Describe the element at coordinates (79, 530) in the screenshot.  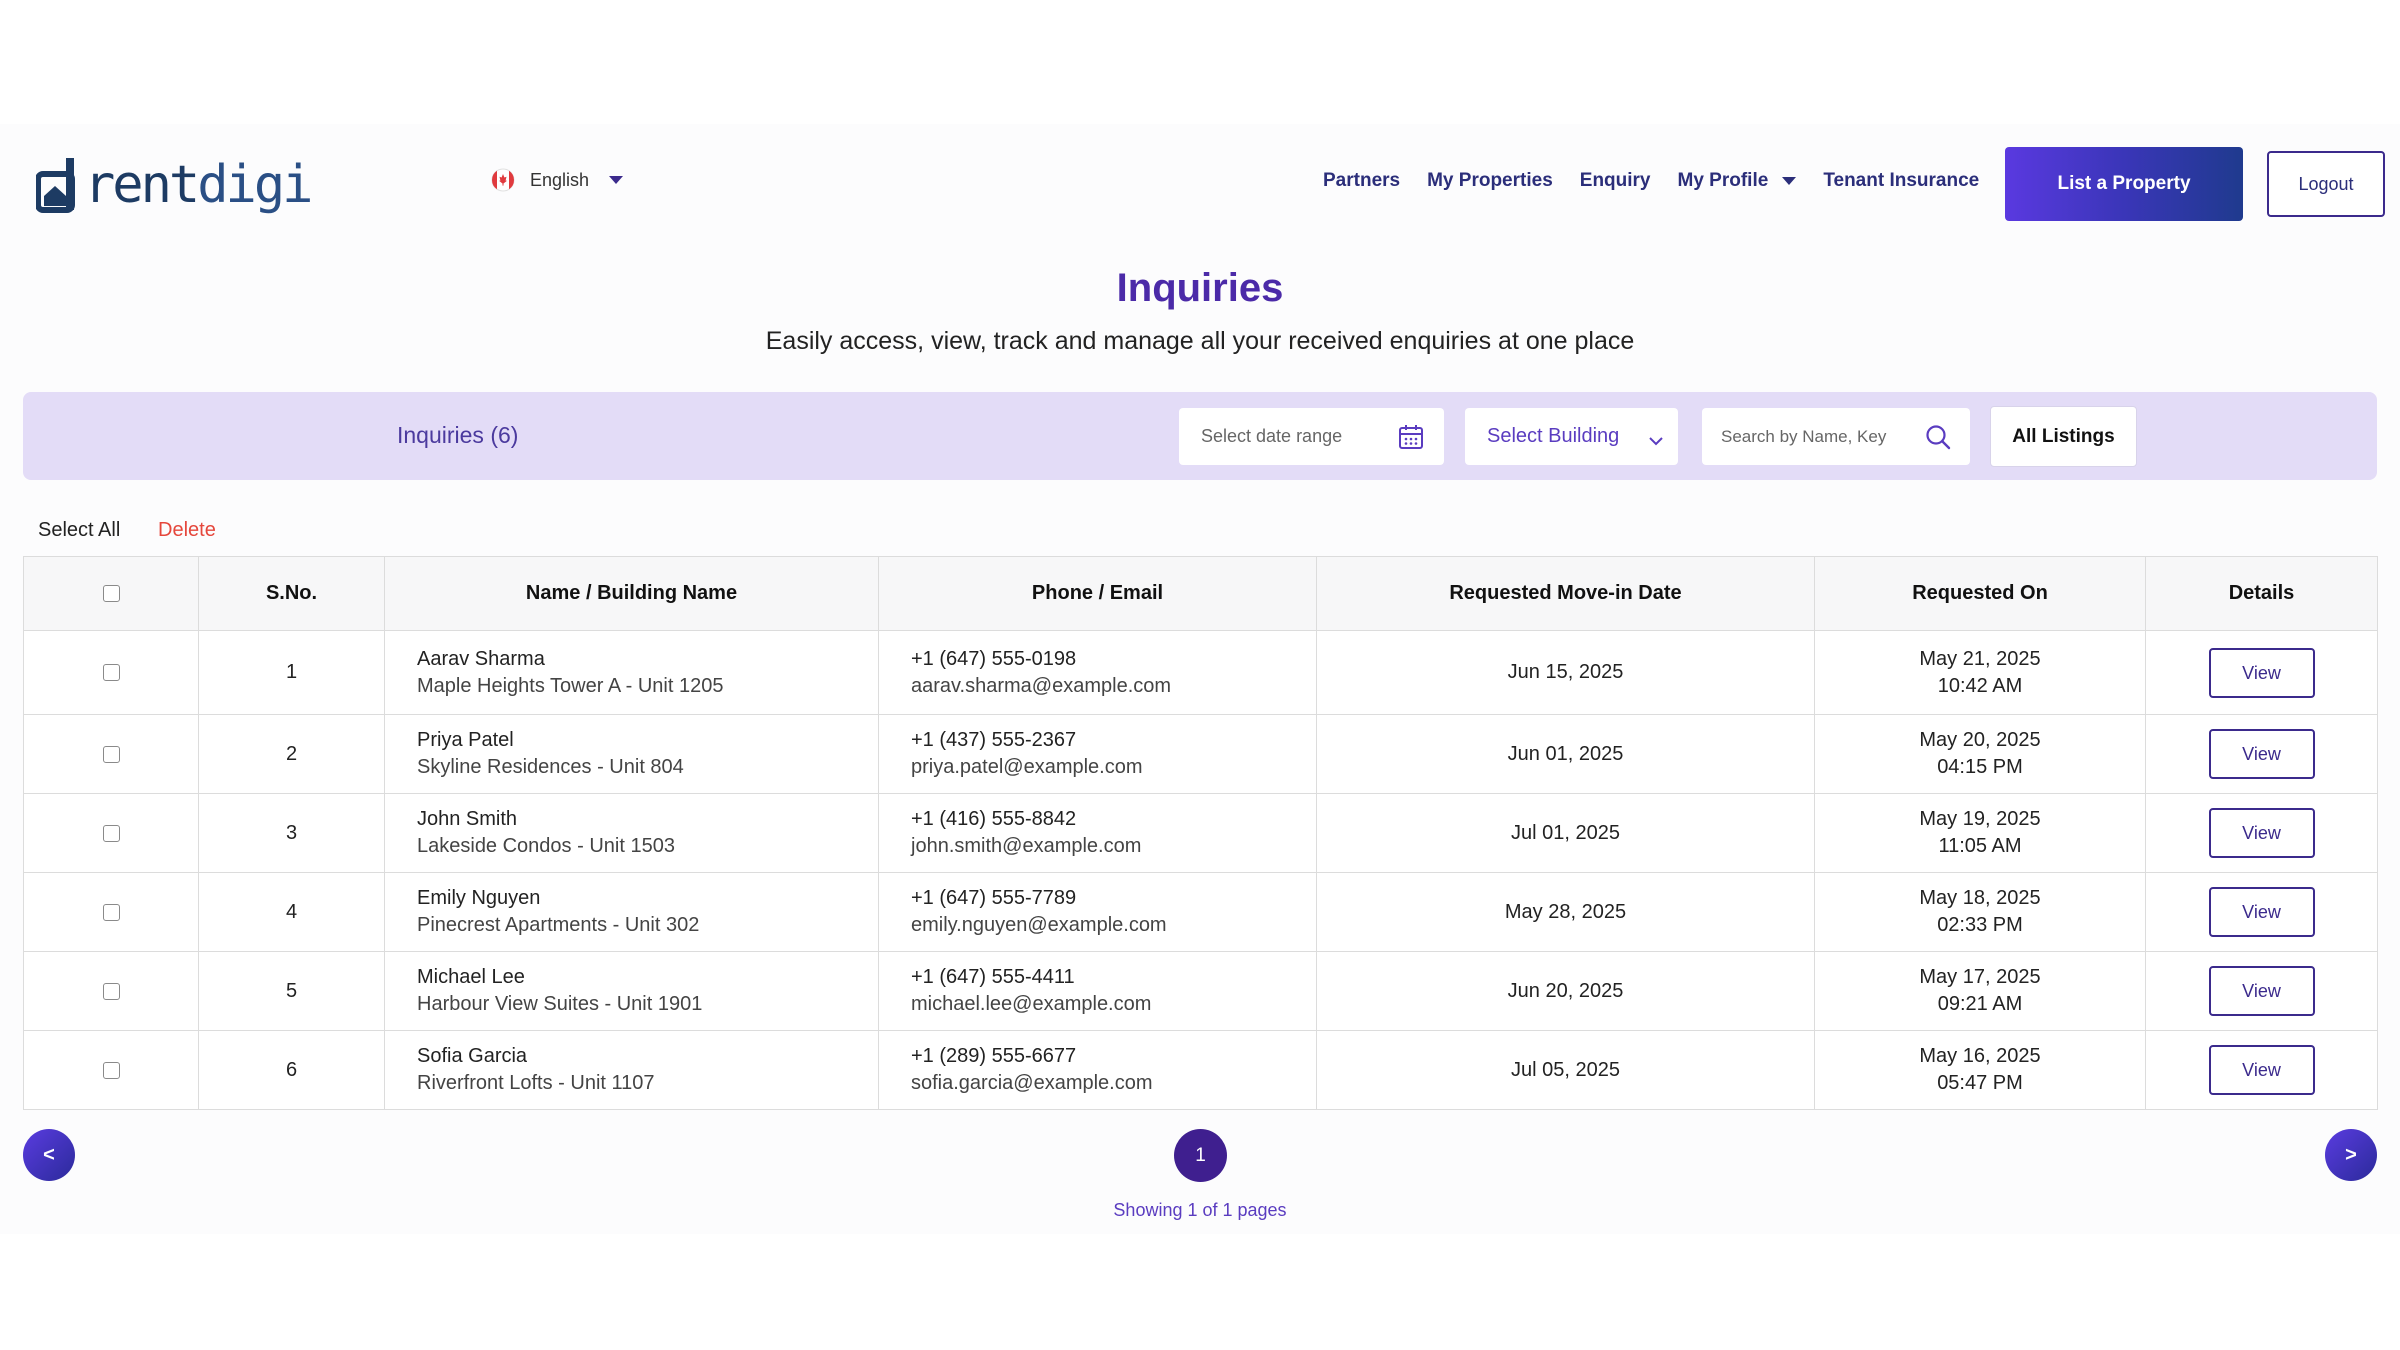
I see `select-all-link: Select All` at that location.